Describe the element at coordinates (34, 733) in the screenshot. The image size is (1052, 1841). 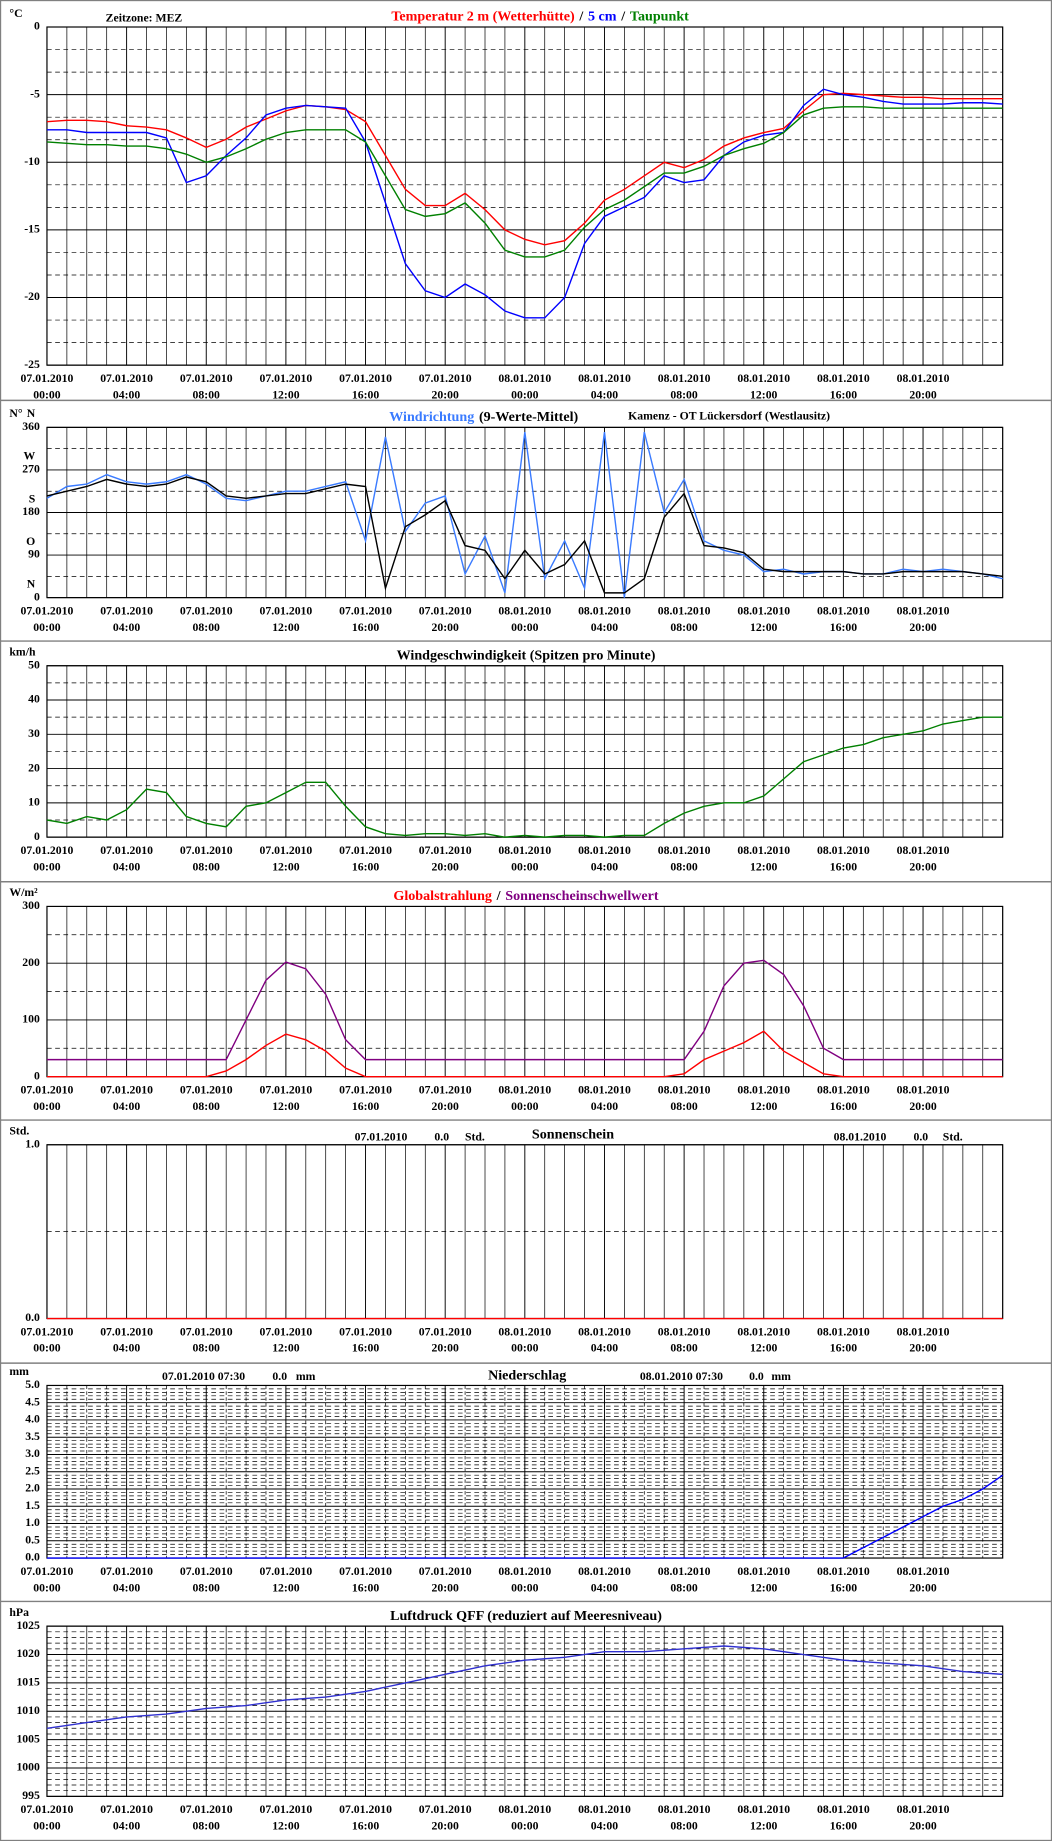
I see `y-tick-label: 30` at that location.